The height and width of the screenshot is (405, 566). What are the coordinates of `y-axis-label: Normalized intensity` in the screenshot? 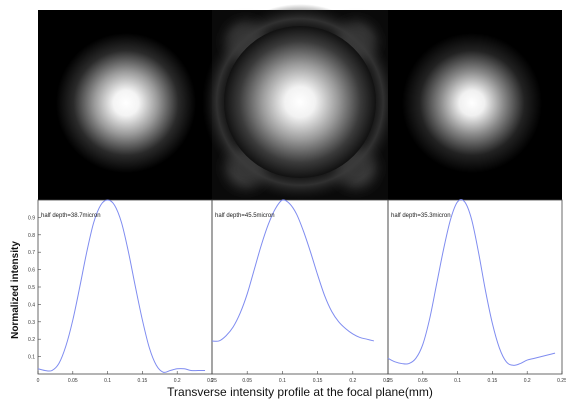 It's located at (15, 290).